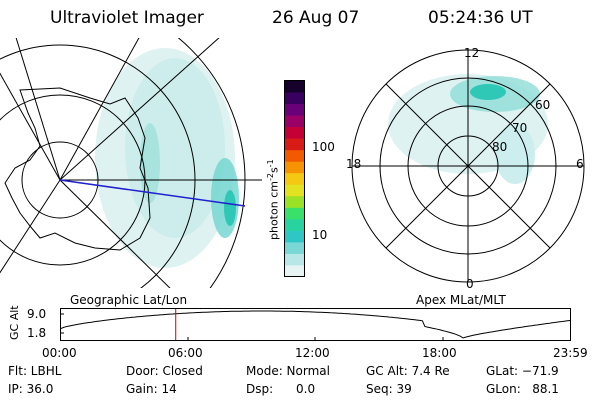 This screenshot has height=400, width=600. What do you see at coordinates (522, 389) in the screenshot?
I see `glon-status: GLon: 88.1` at bounding box center [522, 389].